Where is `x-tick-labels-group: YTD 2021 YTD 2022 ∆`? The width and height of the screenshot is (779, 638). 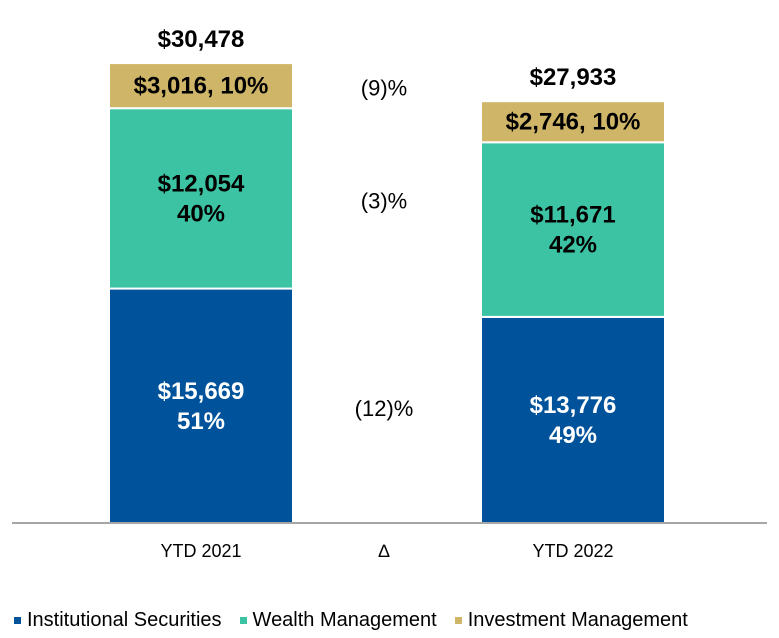 x-tick-labels-group: YTD 2021 YTD 2022 ∆ is located at coordinates (386, 551).